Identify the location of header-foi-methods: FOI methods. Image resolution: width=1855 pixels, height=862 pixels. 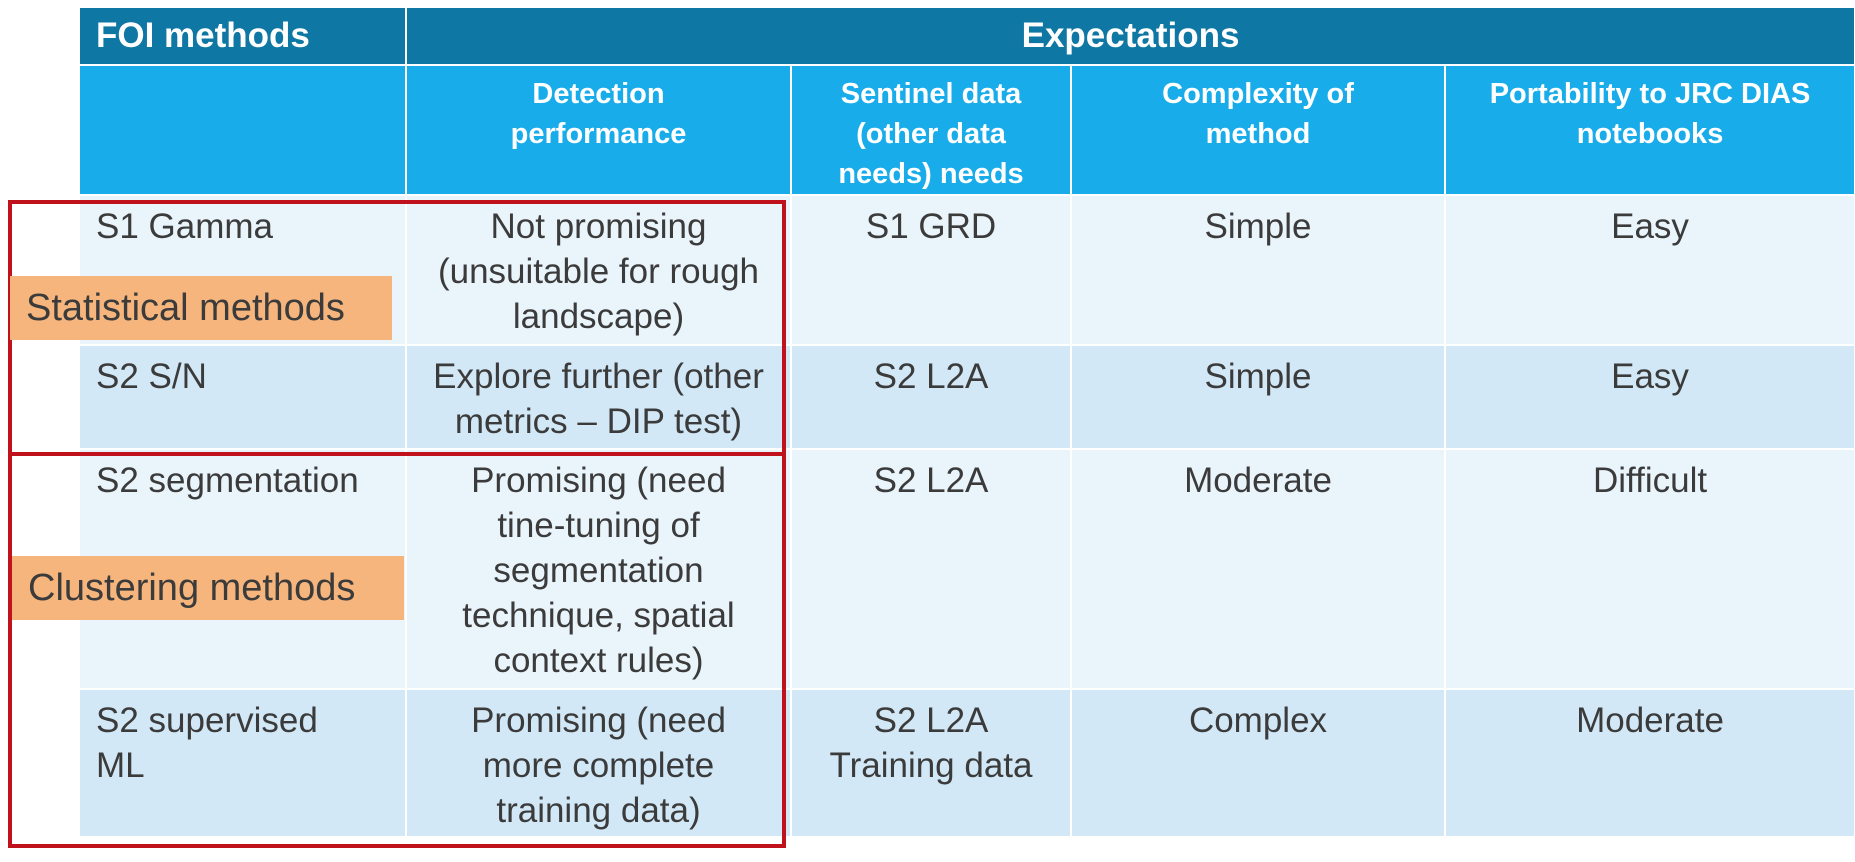
(242, 36).